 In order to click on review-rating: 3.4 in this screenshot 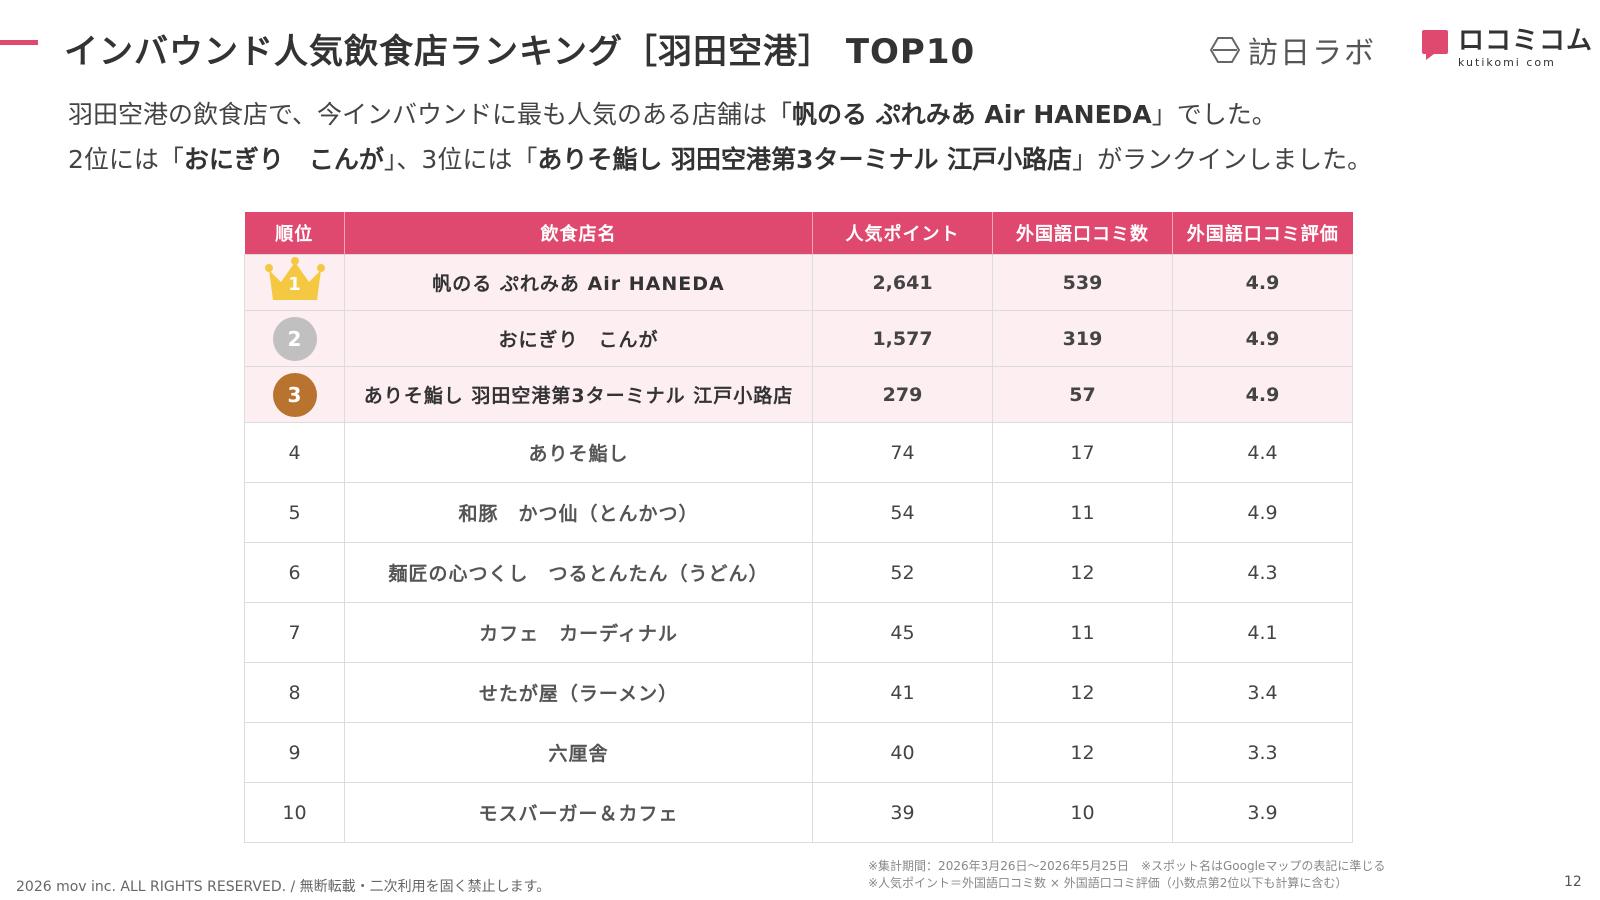, I will do `click(1262, 692)`.